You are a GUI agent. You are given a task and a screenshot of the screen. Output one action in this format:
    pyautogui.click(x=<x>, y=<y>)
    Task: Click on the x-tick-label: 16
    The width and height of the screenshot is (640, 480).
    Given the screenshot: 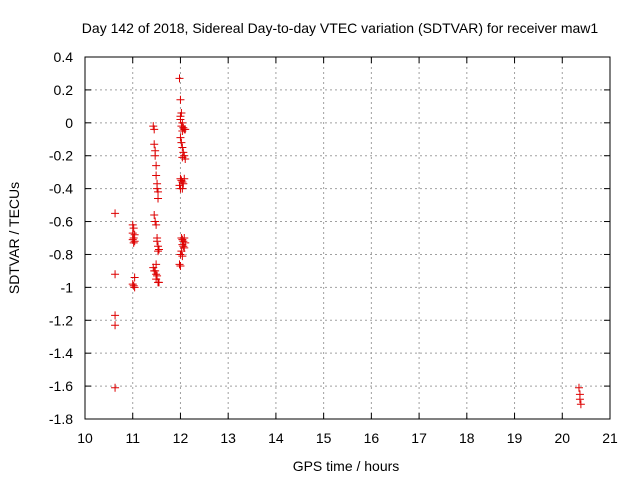 What is the action you would take?
    pyautogui.click(x=372, y=438)
    